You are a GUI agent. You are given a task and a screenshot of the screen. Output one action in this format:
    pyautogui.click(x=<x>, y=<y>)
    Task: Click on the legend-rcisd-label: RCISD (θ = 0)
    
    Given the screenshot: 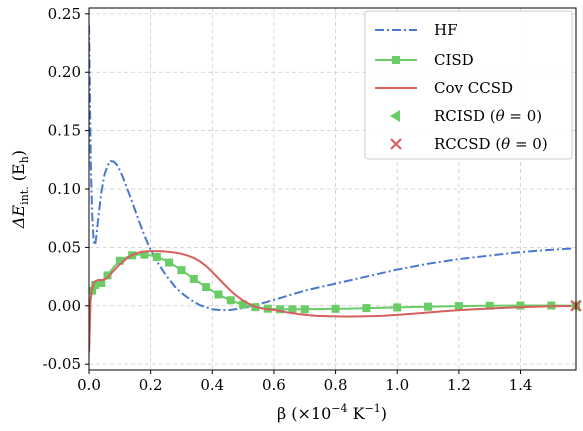 What is the action you would take?
    pyautogui.click(x=488, y=116)
    